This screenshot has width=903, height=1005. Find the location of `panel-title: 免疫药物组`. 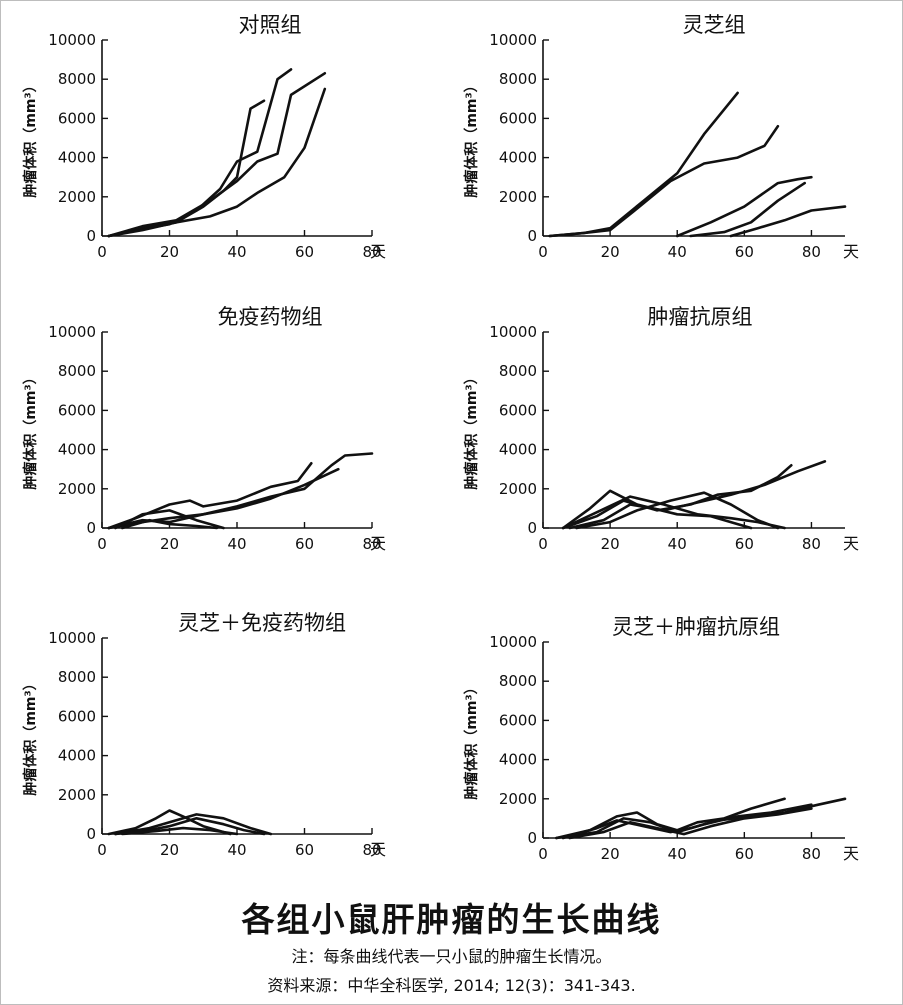

panel-title: 免疫药物组 is located at coordinates (270, 317).